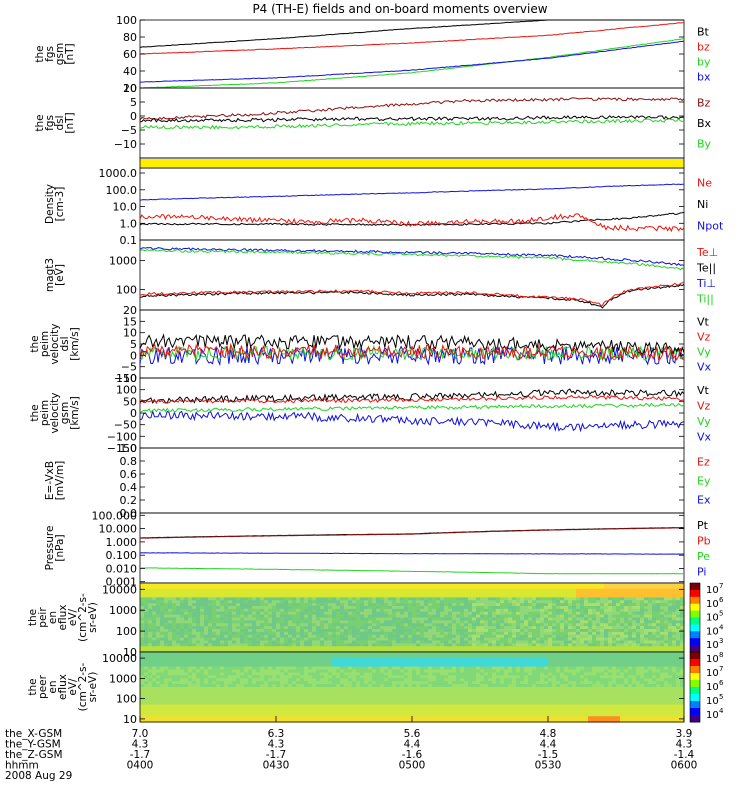  What do you see at coordinates (83, 617) in the screenshot?
I see `y-axis-label: (cm^2-s-` at bounding box center [83, 617].